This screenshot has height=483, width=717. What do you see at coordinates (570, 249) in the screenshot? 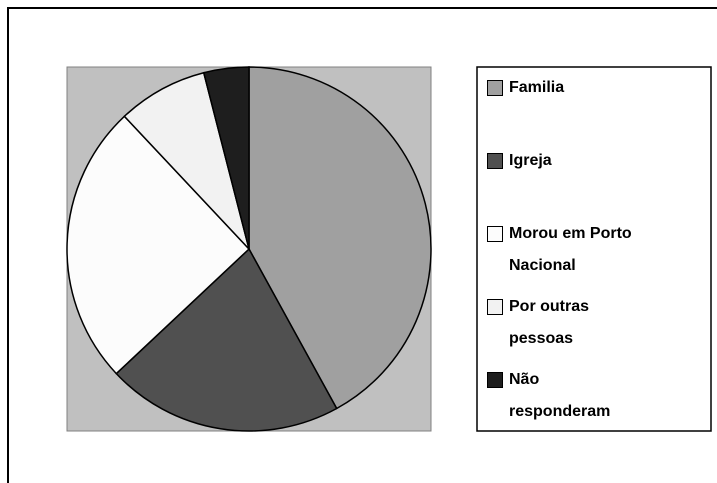
I see `legend-label: Morou em Porto Nacional` at bounding box center [570, 249].